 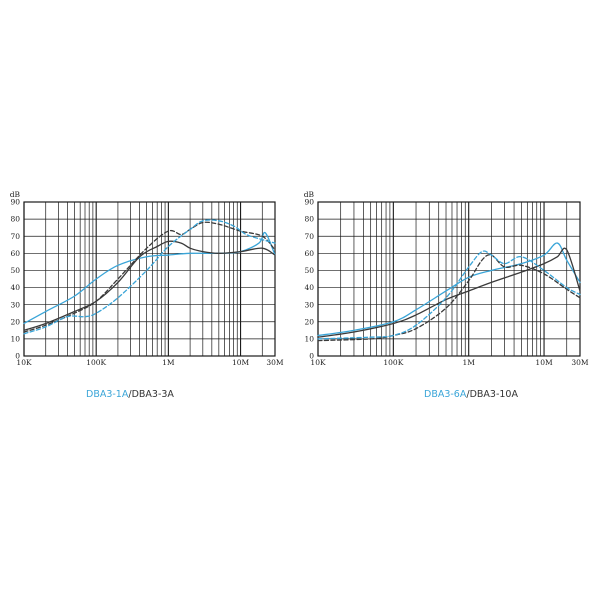 What do you see at coordinates (445, 394) in the screenshot?
I see `caption-model-a: DBA3-6A` at bounding box center [445, 394].